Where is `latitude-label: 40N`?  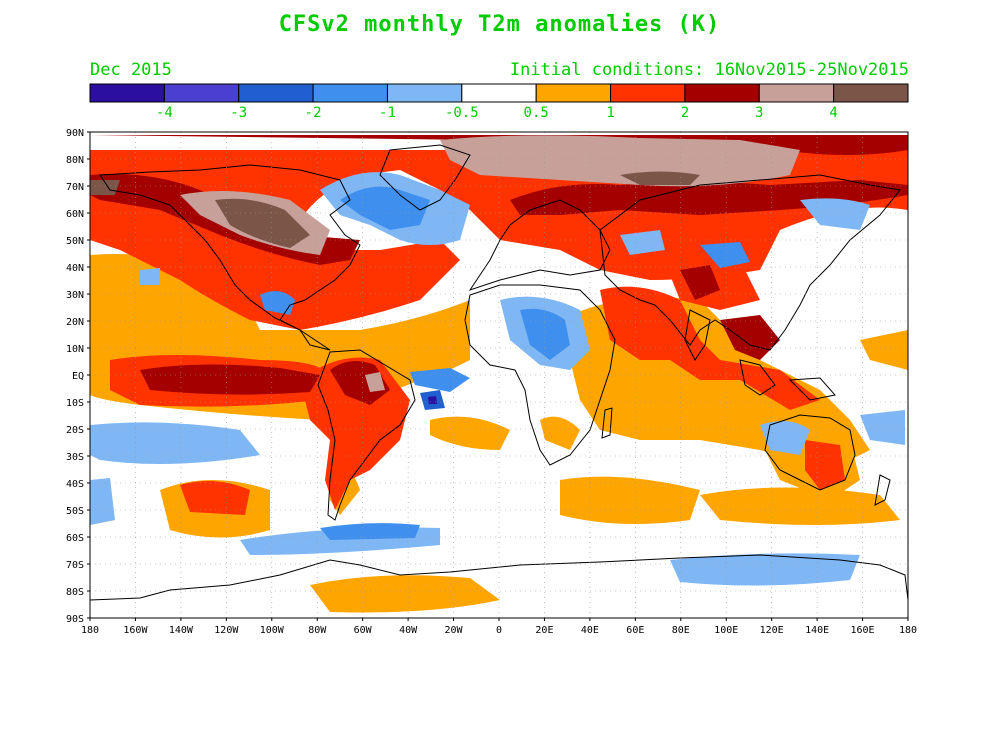
latitude-label: 40N is located at coordinates (75, 268).